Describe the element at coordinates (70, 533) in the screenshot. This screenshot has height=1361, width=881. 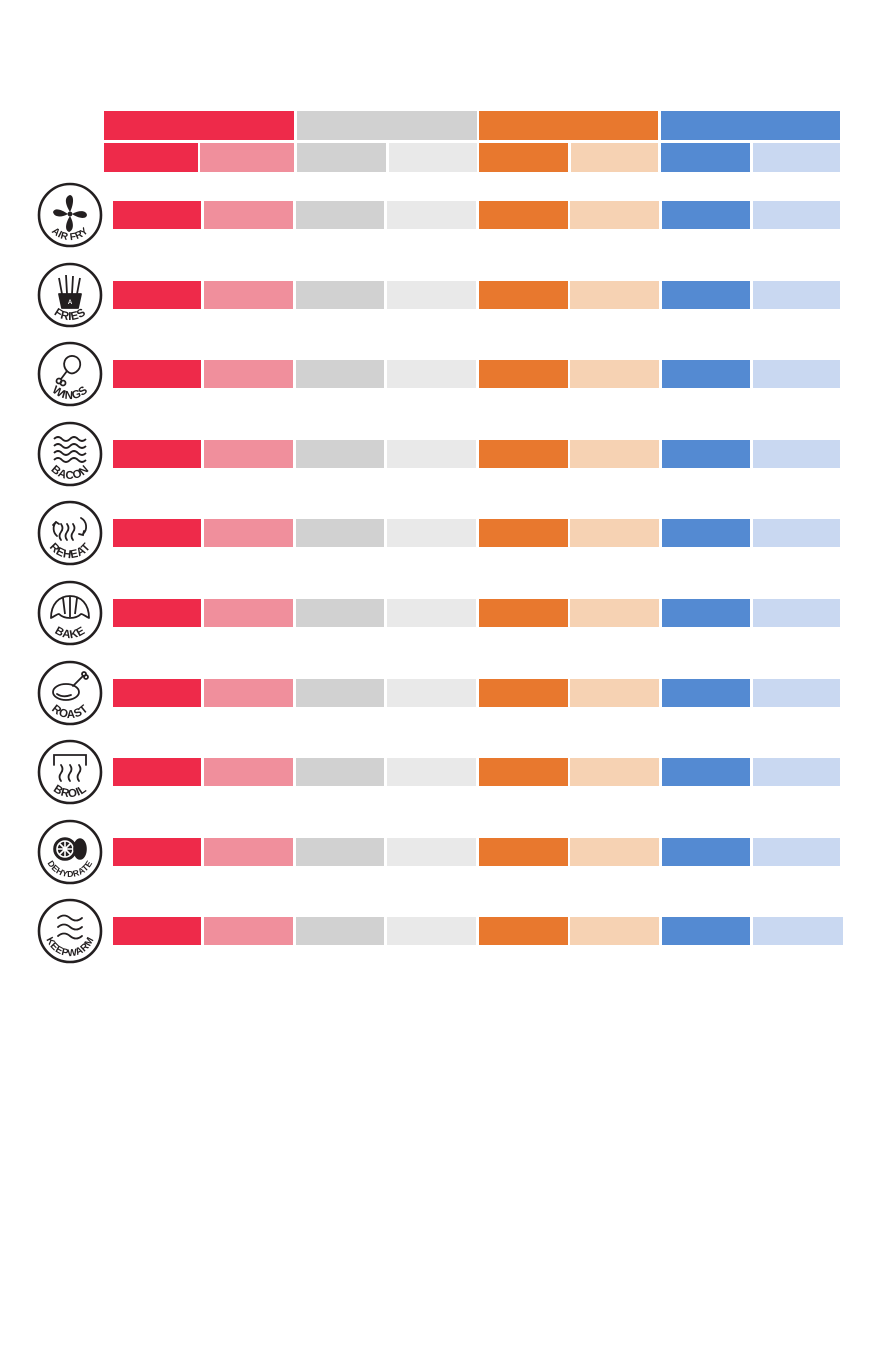
I see `reheat-icon: REHEAT` at that location.